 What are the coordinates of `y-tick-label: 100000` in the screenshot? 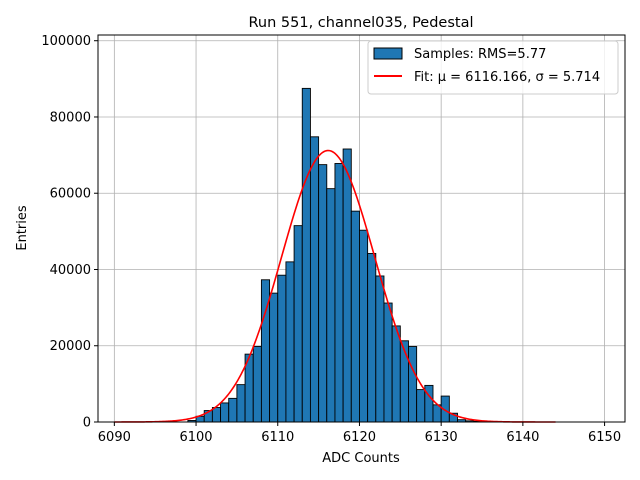 It's located at (66, 41).